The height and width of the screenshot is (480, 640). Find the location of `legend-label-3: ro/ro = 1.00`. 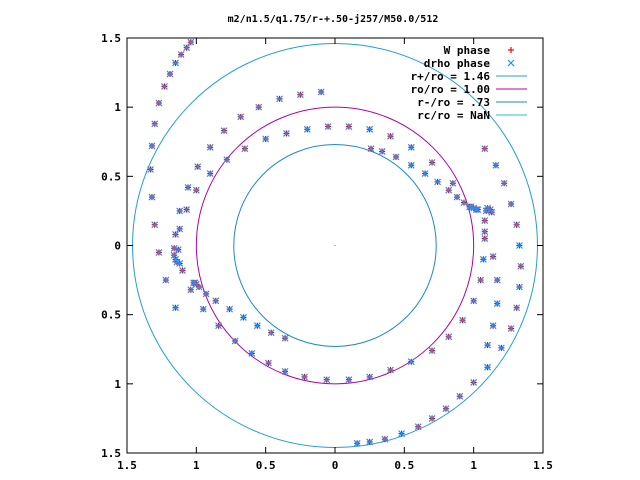

legend-label-3: ro/ro = 1.00 is located at coordinates (450, 89).